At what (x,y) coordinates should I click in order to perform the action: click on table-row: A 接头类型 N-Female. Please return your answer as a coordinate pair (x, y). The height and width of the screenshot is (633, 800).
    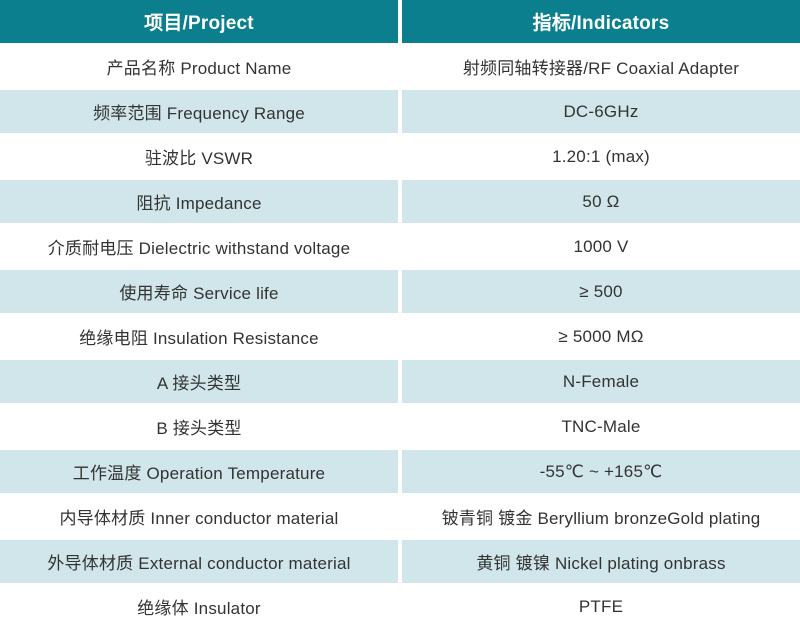
    Looking at the image, I should click on (400, 382).